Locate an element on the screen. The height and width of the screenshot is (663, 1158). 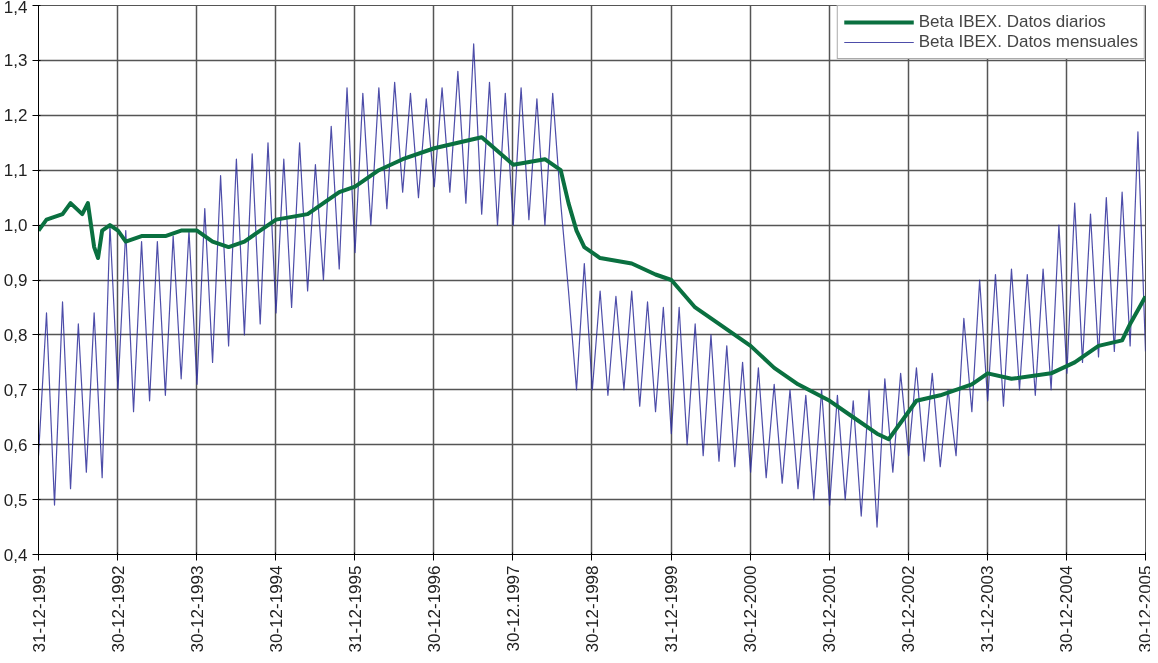
y-tick-label: 0,7 is located at coordinates (15, 390).